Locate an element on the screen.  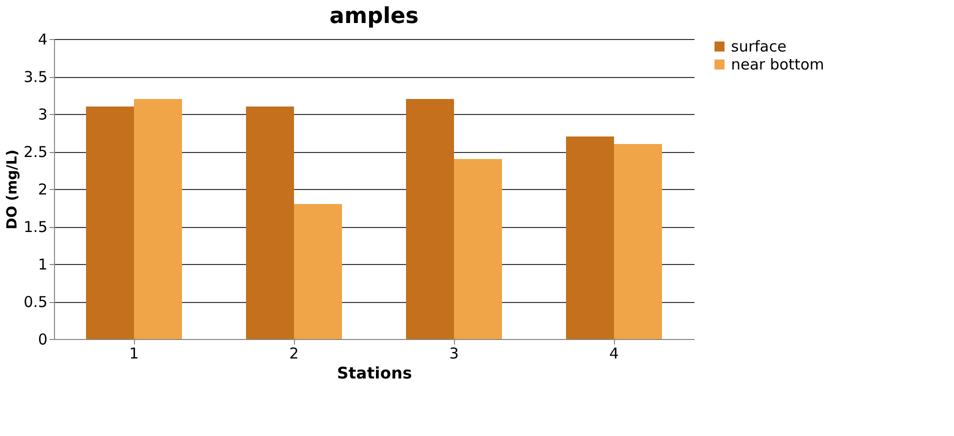
y-axis-title: DO (mg/L) is located at coordinates (12, 190).